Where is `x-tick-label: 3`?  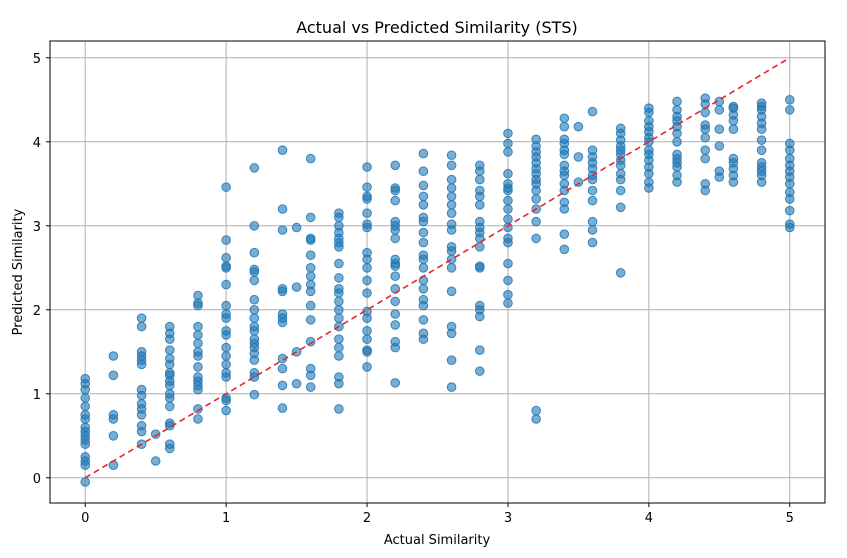 x-tick-label: 3 is located at coordinates (508, 518).